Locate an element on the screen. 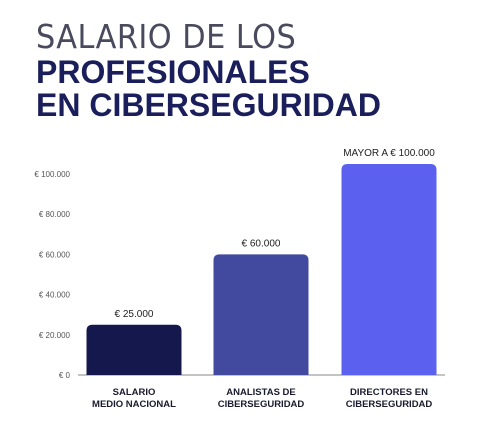 This screenshot has height=435, width=480. y-tick-label: € 100.000 is located at coordinates (52, 174).